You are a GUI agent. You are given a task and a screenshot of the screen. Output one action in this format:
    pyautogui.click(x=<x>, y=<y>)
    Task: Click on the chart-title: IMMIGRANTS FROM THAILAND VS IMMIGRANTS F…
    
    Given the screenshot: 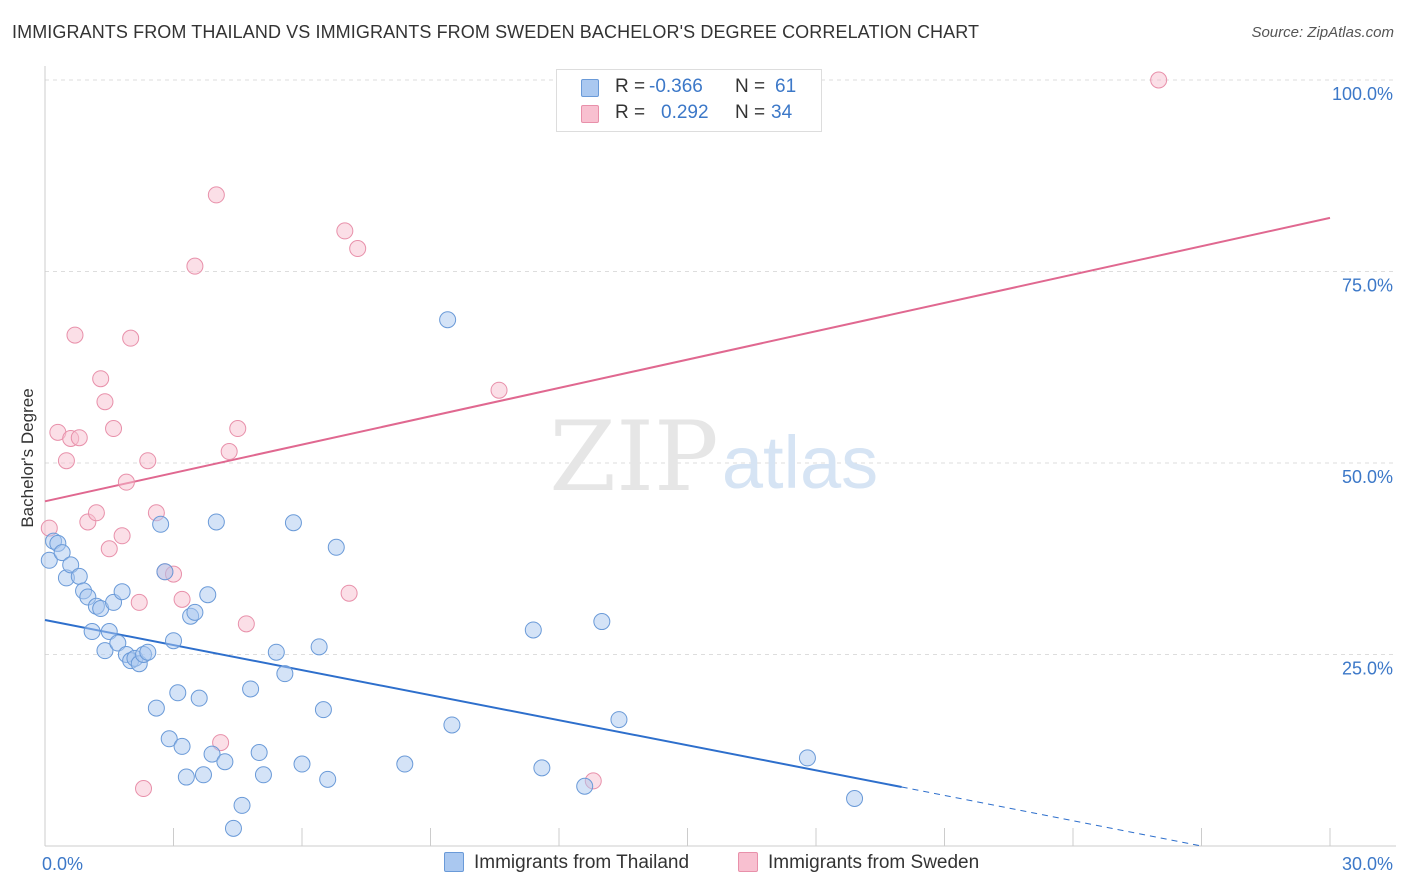 What is the action you would take?
    pyautogui.click(x=496, y=32)
    